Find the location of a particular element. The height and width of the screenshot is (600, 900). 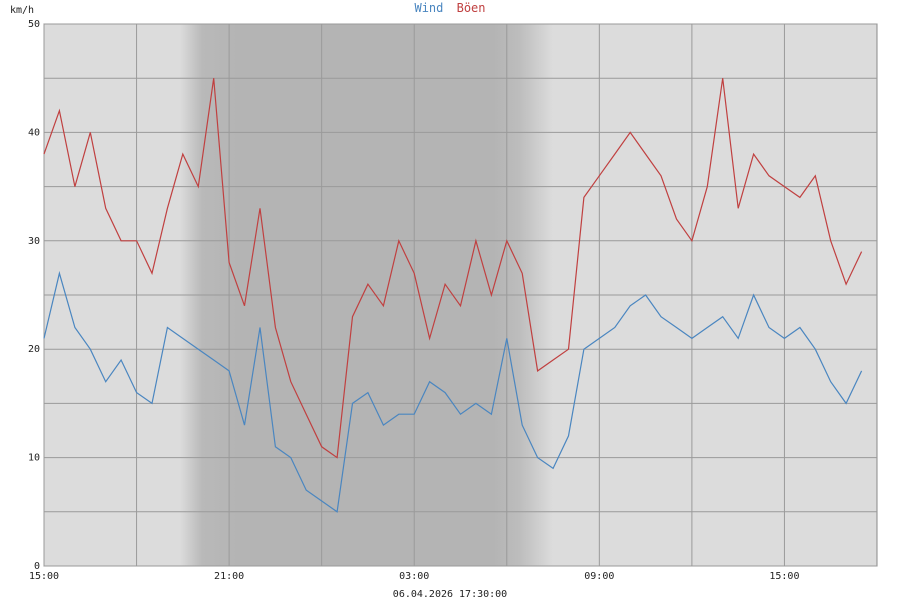

y-axis-unit: km/h is located at coordinates (22, 10).